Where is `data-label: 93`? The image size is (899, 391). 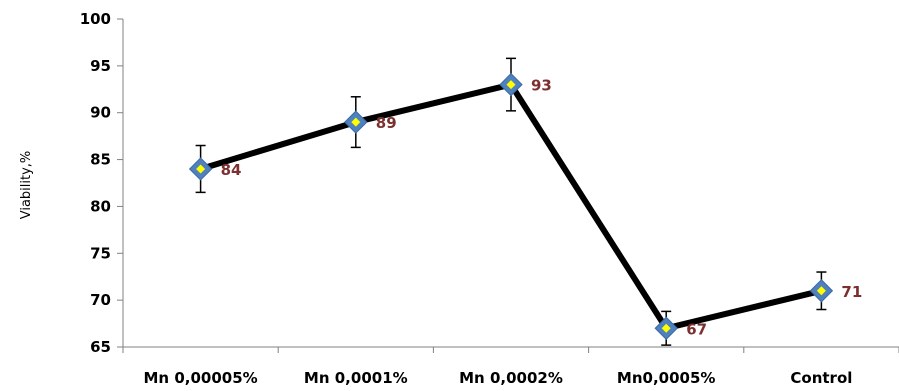
data-label: 93 is located at coordinates (541, 86).